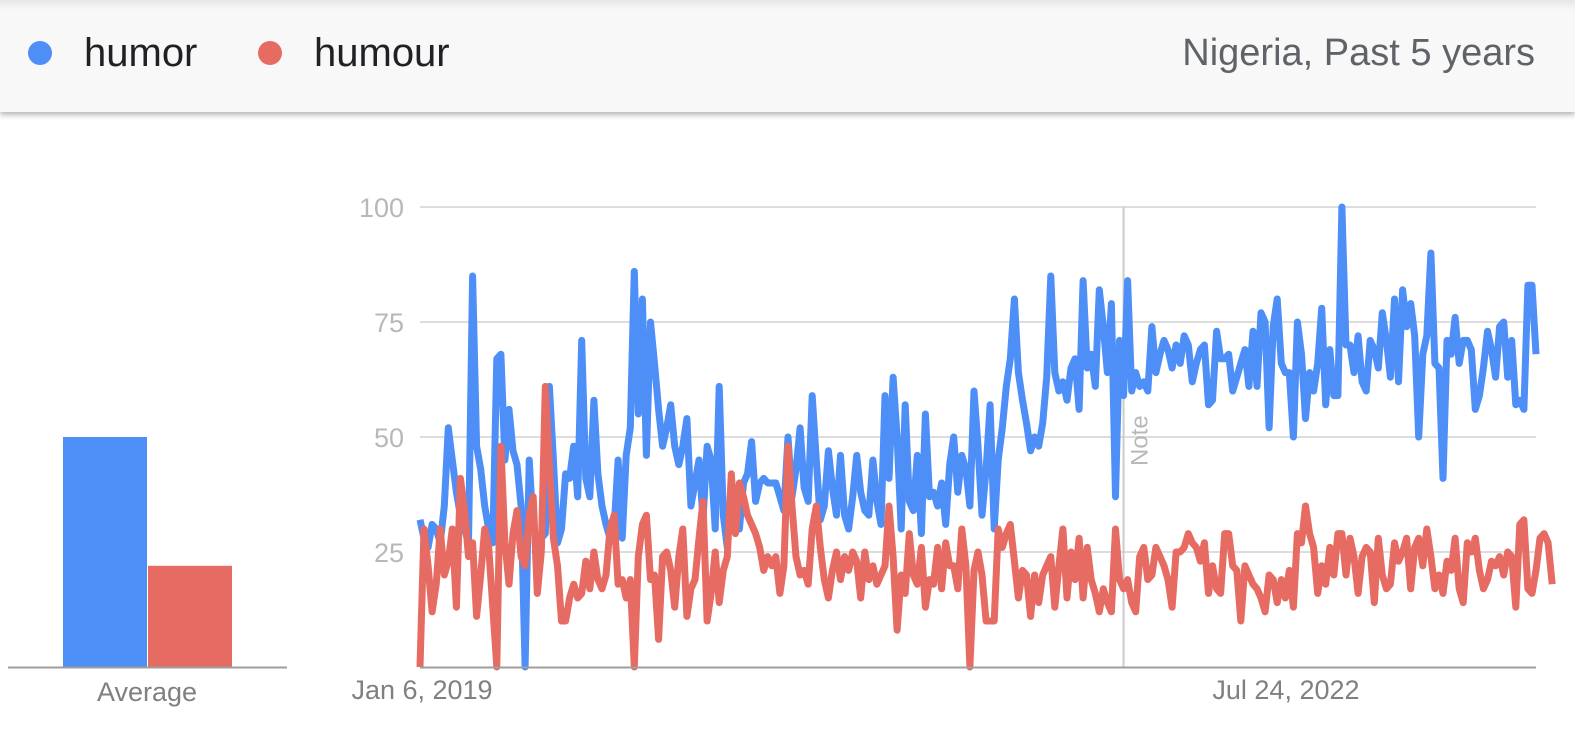 Image resolution: width=1575 pixels, height=754 pixels. What do you see at coordinates (141, 53) in the screenshot?
I see `legend-label-humor: humor` at bounding box center [141, 53].